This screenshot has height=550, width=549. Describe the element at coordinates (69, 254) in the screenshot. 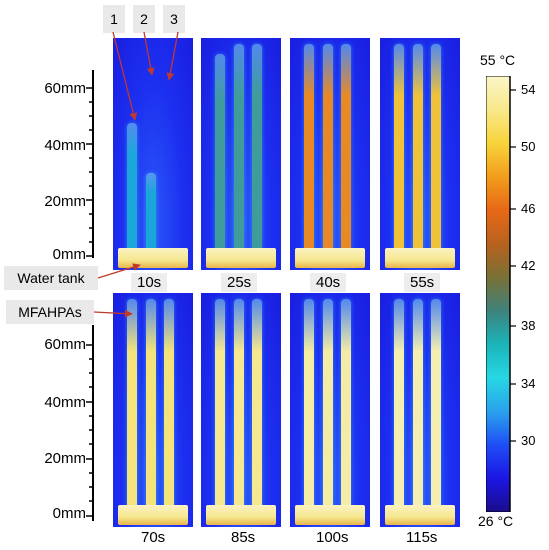

I see `y-tick-top-0: 0mm` at that location.